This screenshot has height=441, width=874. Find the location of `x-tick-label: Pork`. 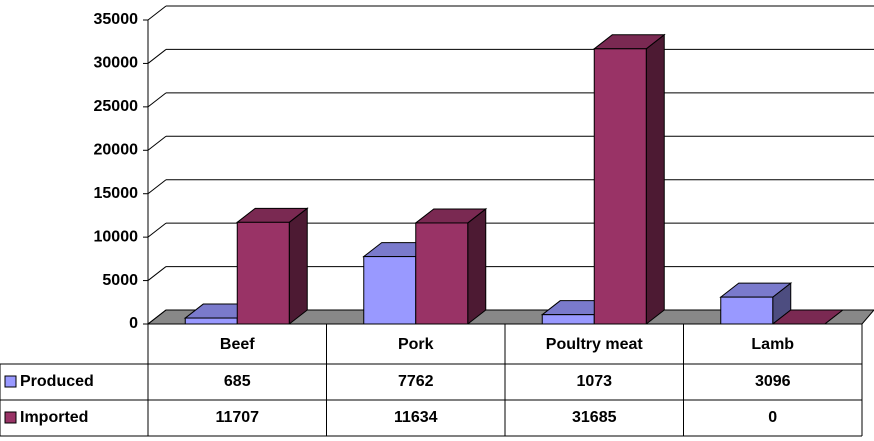

x-tick-label: Pork is located at coordinates (416, 344).